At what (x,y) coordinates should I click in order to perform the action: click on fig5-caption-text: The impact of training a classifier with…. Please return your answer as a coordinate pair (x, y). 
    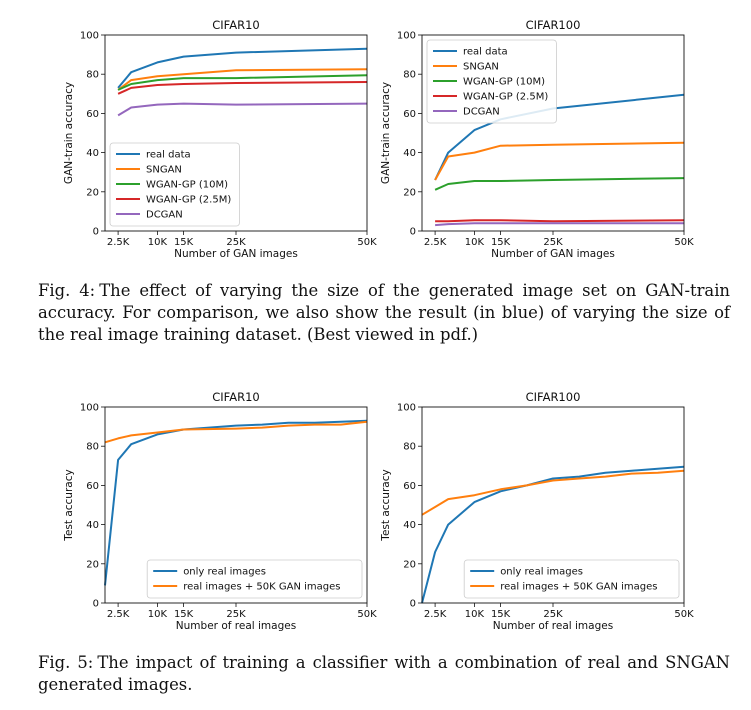
    Looking at the image, I should click on (384, 673).